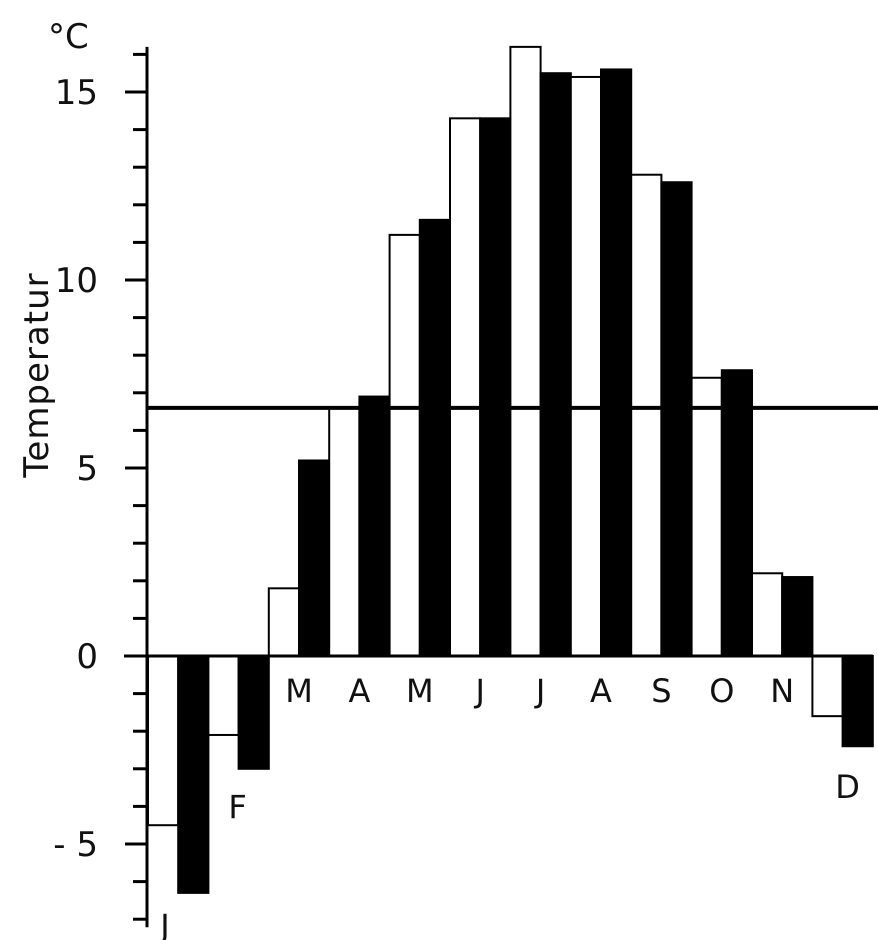 The height and width of the screenshot is (940, 878). What do you see at coordinates (847, 787) in the screenshot?
I see `month-label: D` at bounding box center [847, 787].